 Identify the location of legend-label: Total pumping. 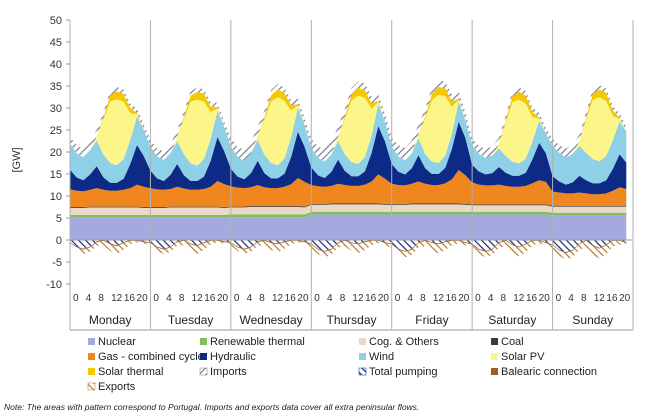
(403, 372).